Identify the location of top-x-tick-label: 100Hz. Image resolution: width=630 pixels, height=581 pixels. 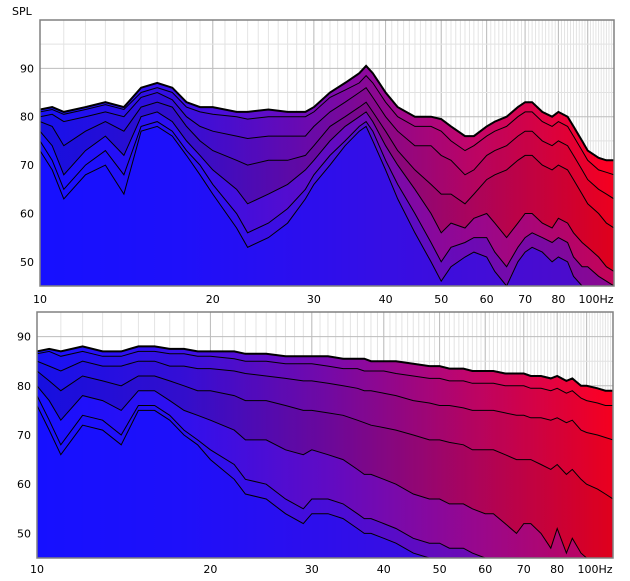
(595, 299).